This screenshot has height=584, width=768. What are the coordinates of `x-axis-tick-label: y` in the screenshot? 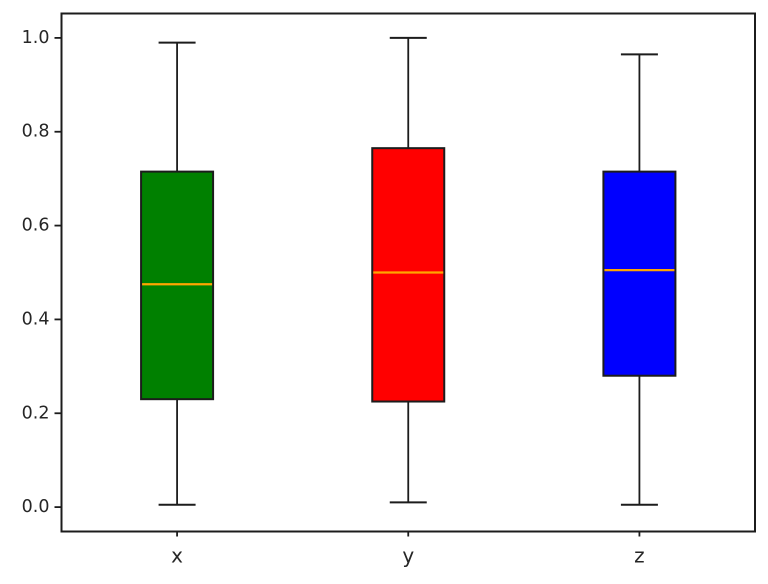 It's located at (408, 556).